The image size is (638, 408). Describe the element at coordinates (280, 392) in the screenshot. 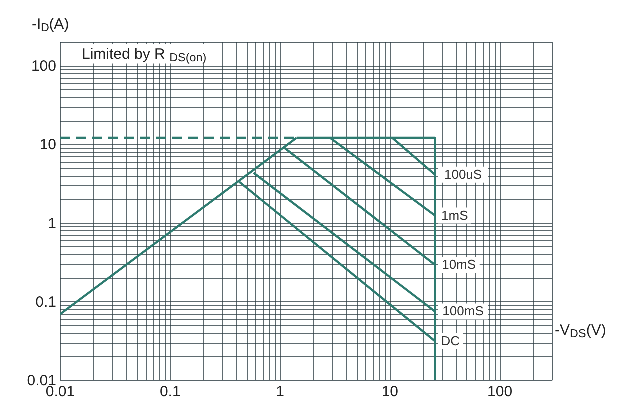

I see `x-tick-label: 1` at that location.